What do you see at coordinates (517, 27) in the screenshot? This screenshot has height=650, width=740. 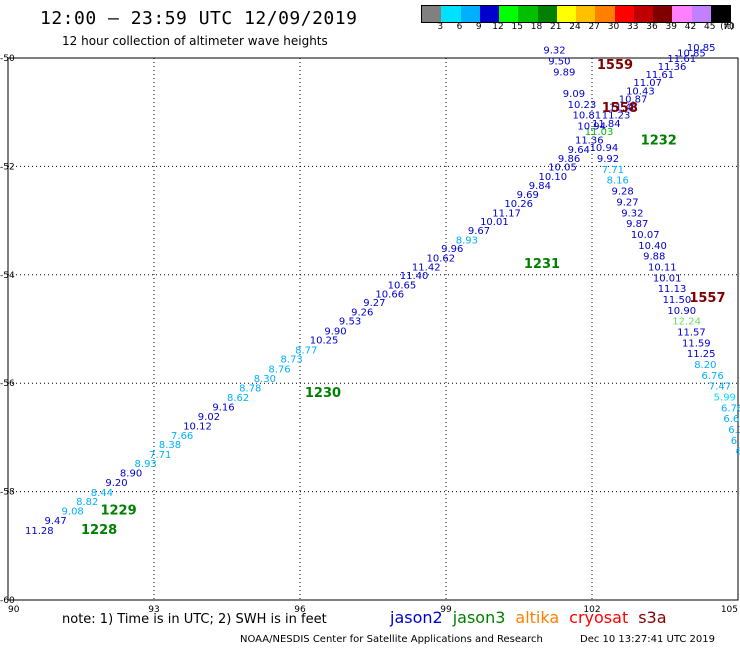 I see `color-scale-label: 15` at bounding box center [517, 27].